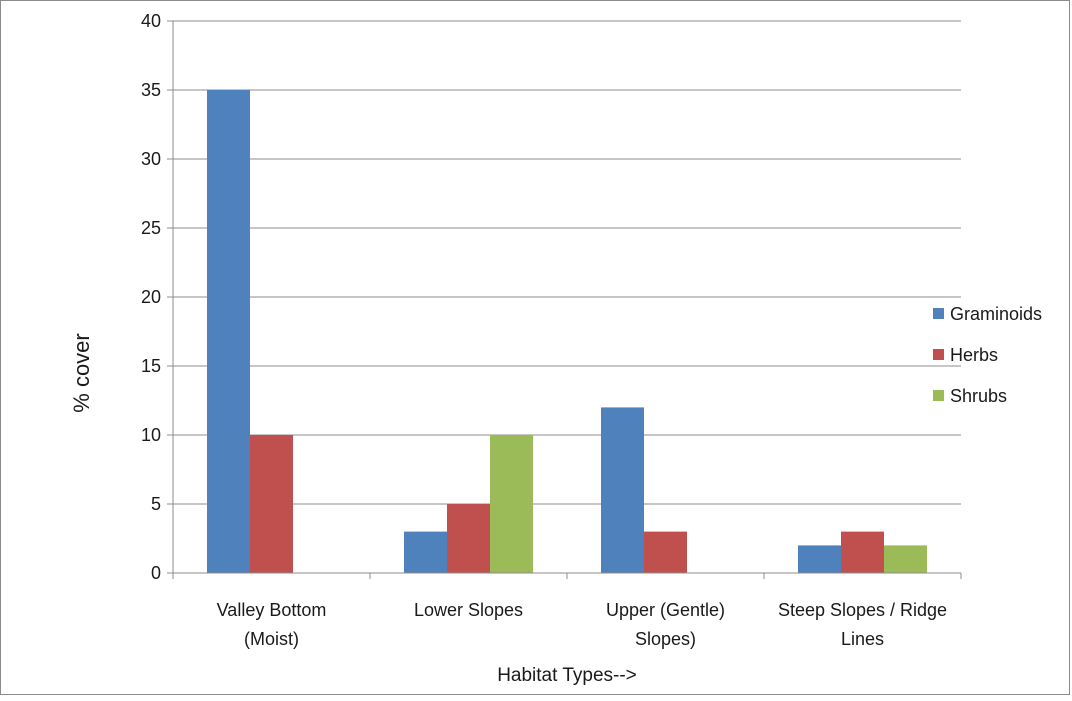 This screenshot has width=1072, height=701. Describe the element at coordinates (156, 504) in the screenshot. I see `y-tick-label: 5` at that location.